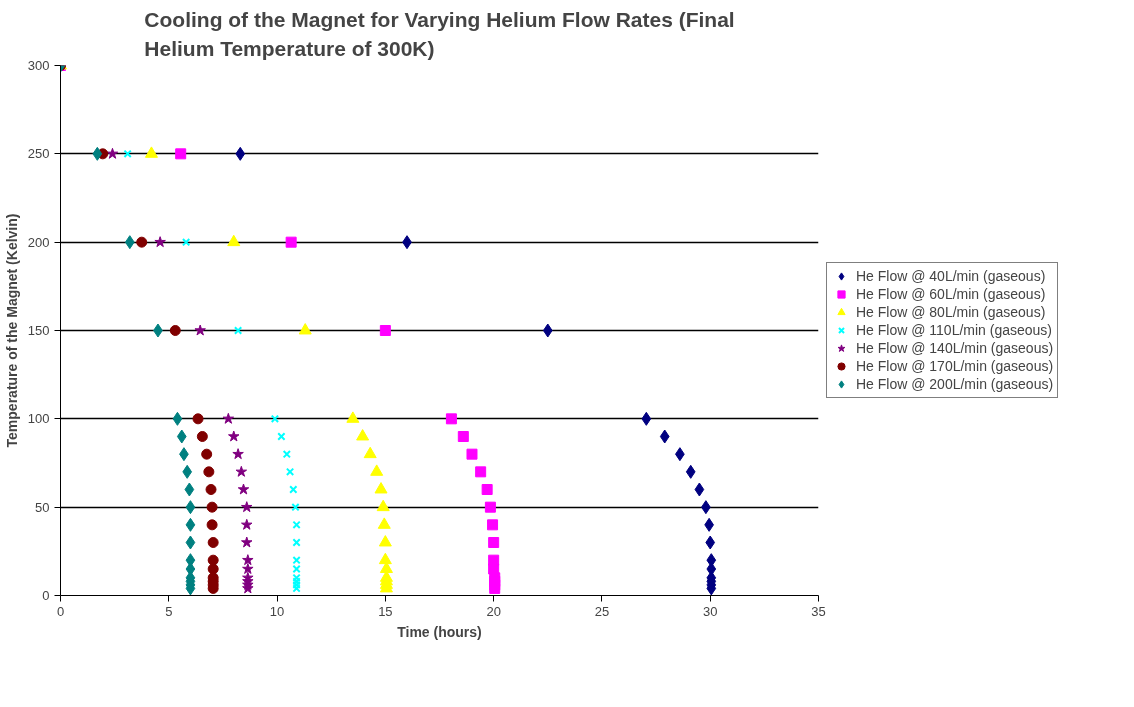  What do you see at coordinates (42, 507) in the screenshot?
I see `y-tick-label: 50` at bounding box center [42, 507].